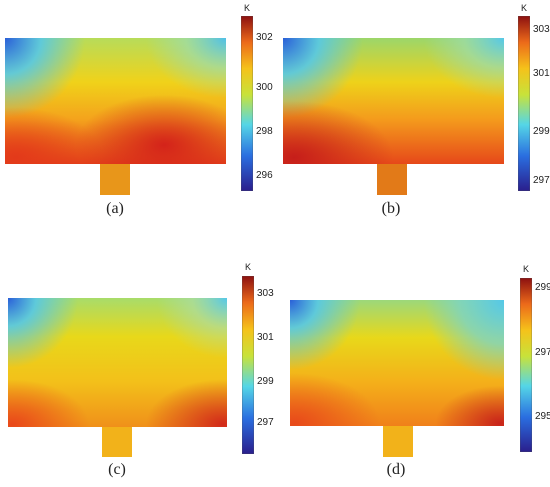  What do you see at coordinates (391, 208) in the screenshot?
I see `caption-b: (b)` at bounding box center [391, 208].